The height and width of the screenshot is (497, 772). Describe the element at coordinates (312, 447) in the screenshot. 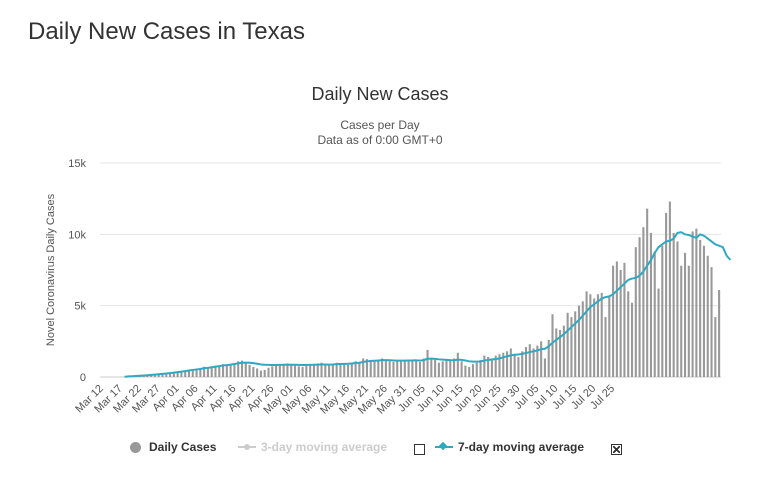

I see `legend-item-3day-average: 3-day moving average` at that location.